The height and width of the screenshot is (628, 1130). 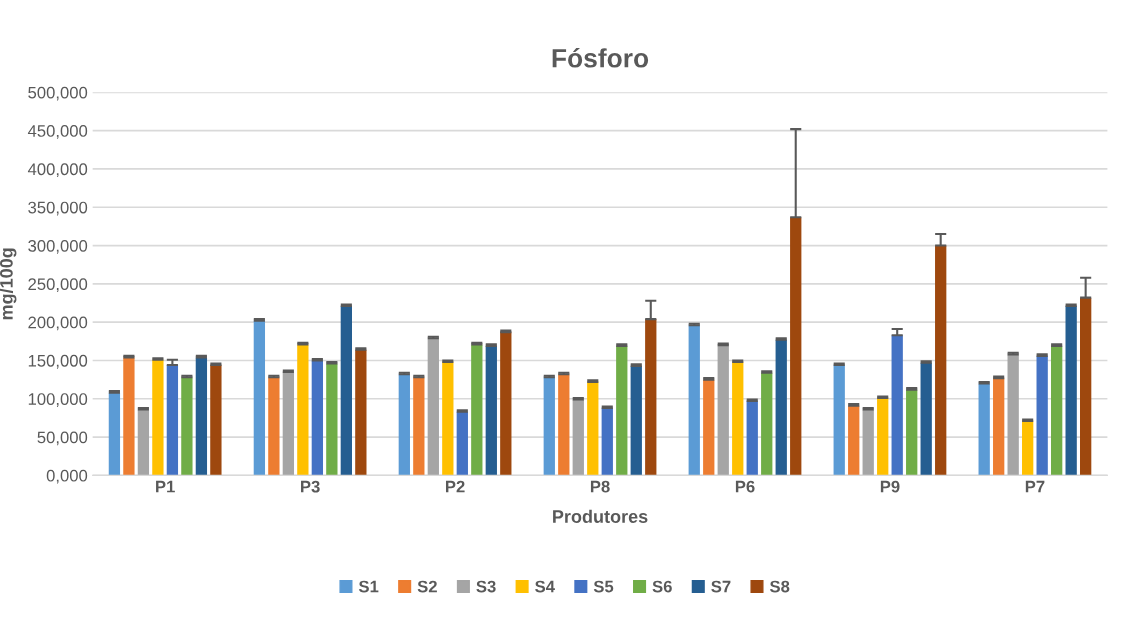 I want to click on legend-label: S8, so click(x=779, y=586).